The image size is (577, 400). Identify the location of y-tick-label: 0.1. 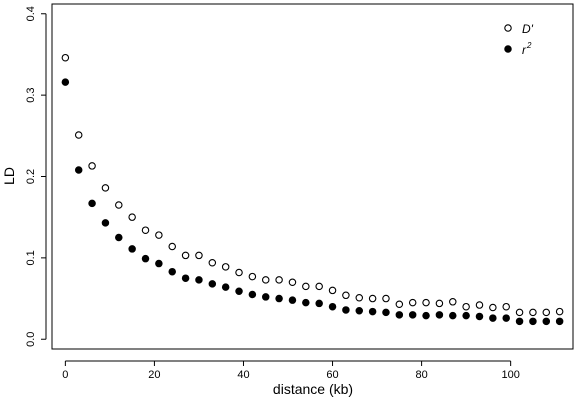
(31, 257).